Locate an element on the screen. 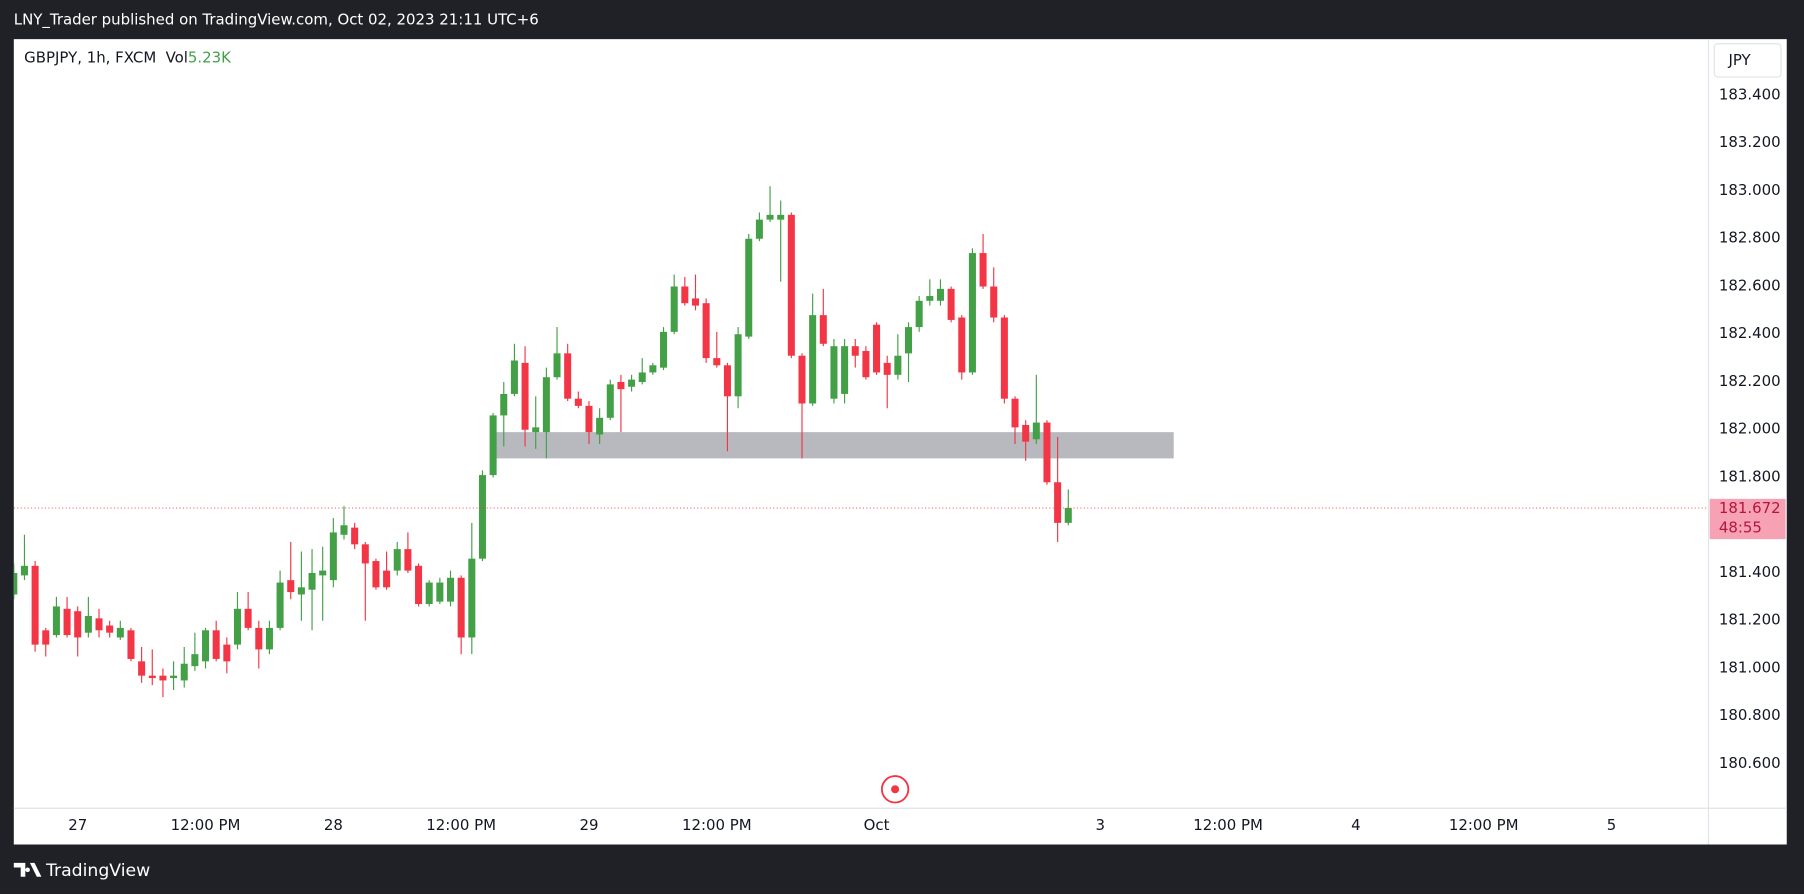 The width and height of the screenshot is (1804, 894). y-tick-label: 180.600 is located at coordinates (1750, 763).